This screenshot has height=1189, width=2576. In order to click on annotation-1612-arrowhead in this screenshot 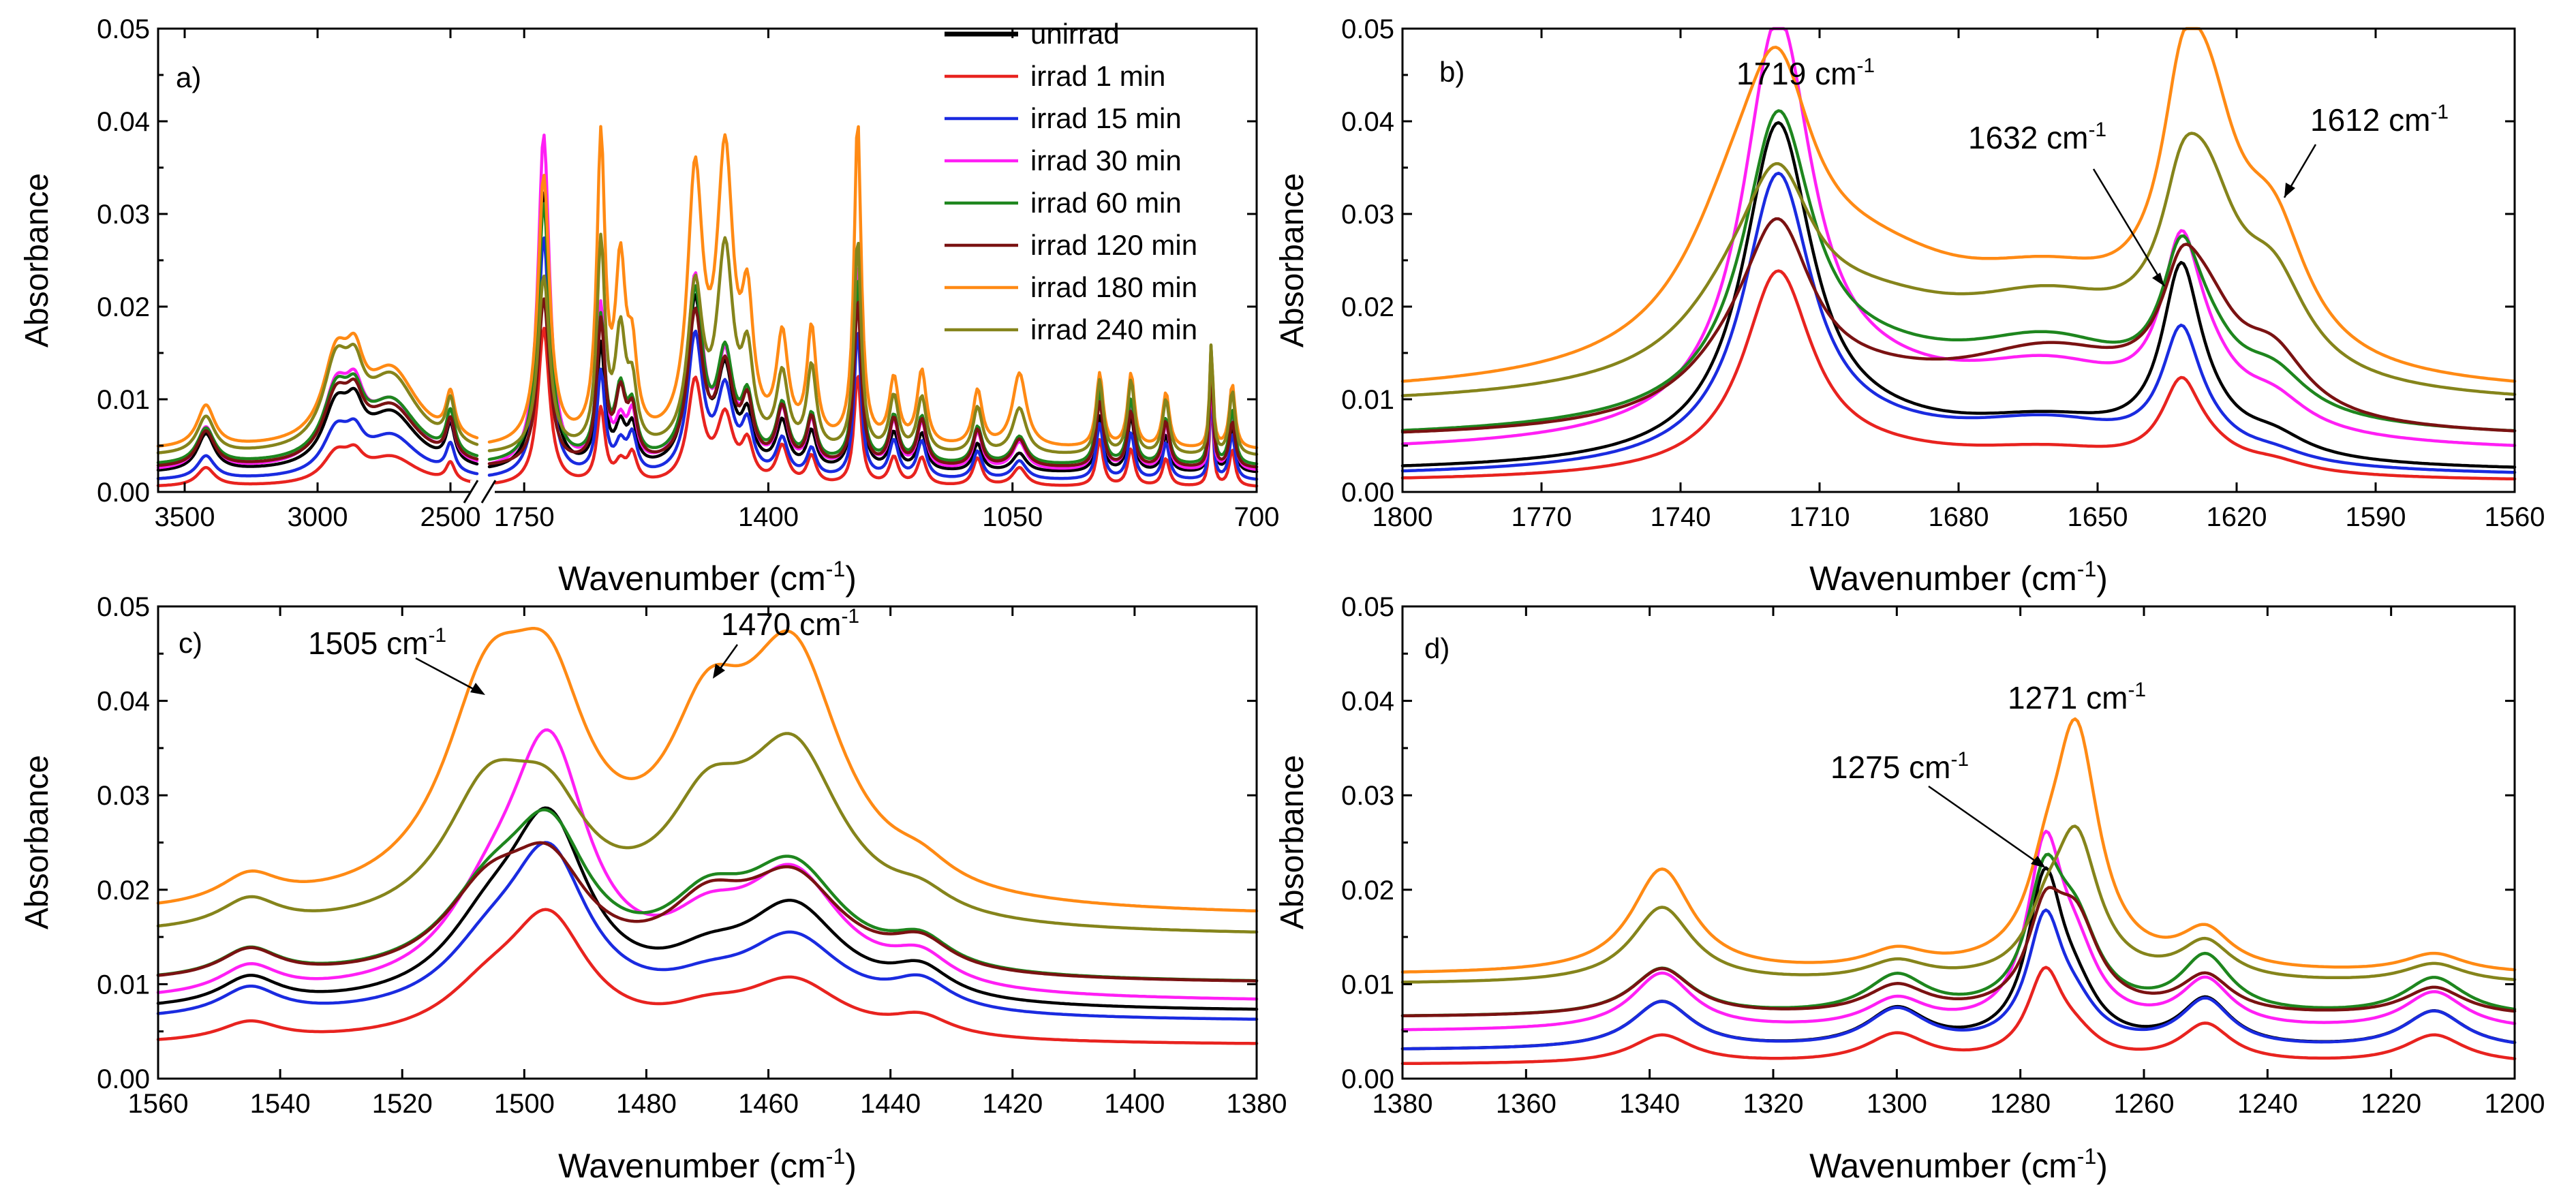, I will do `click(2289, 190)`.